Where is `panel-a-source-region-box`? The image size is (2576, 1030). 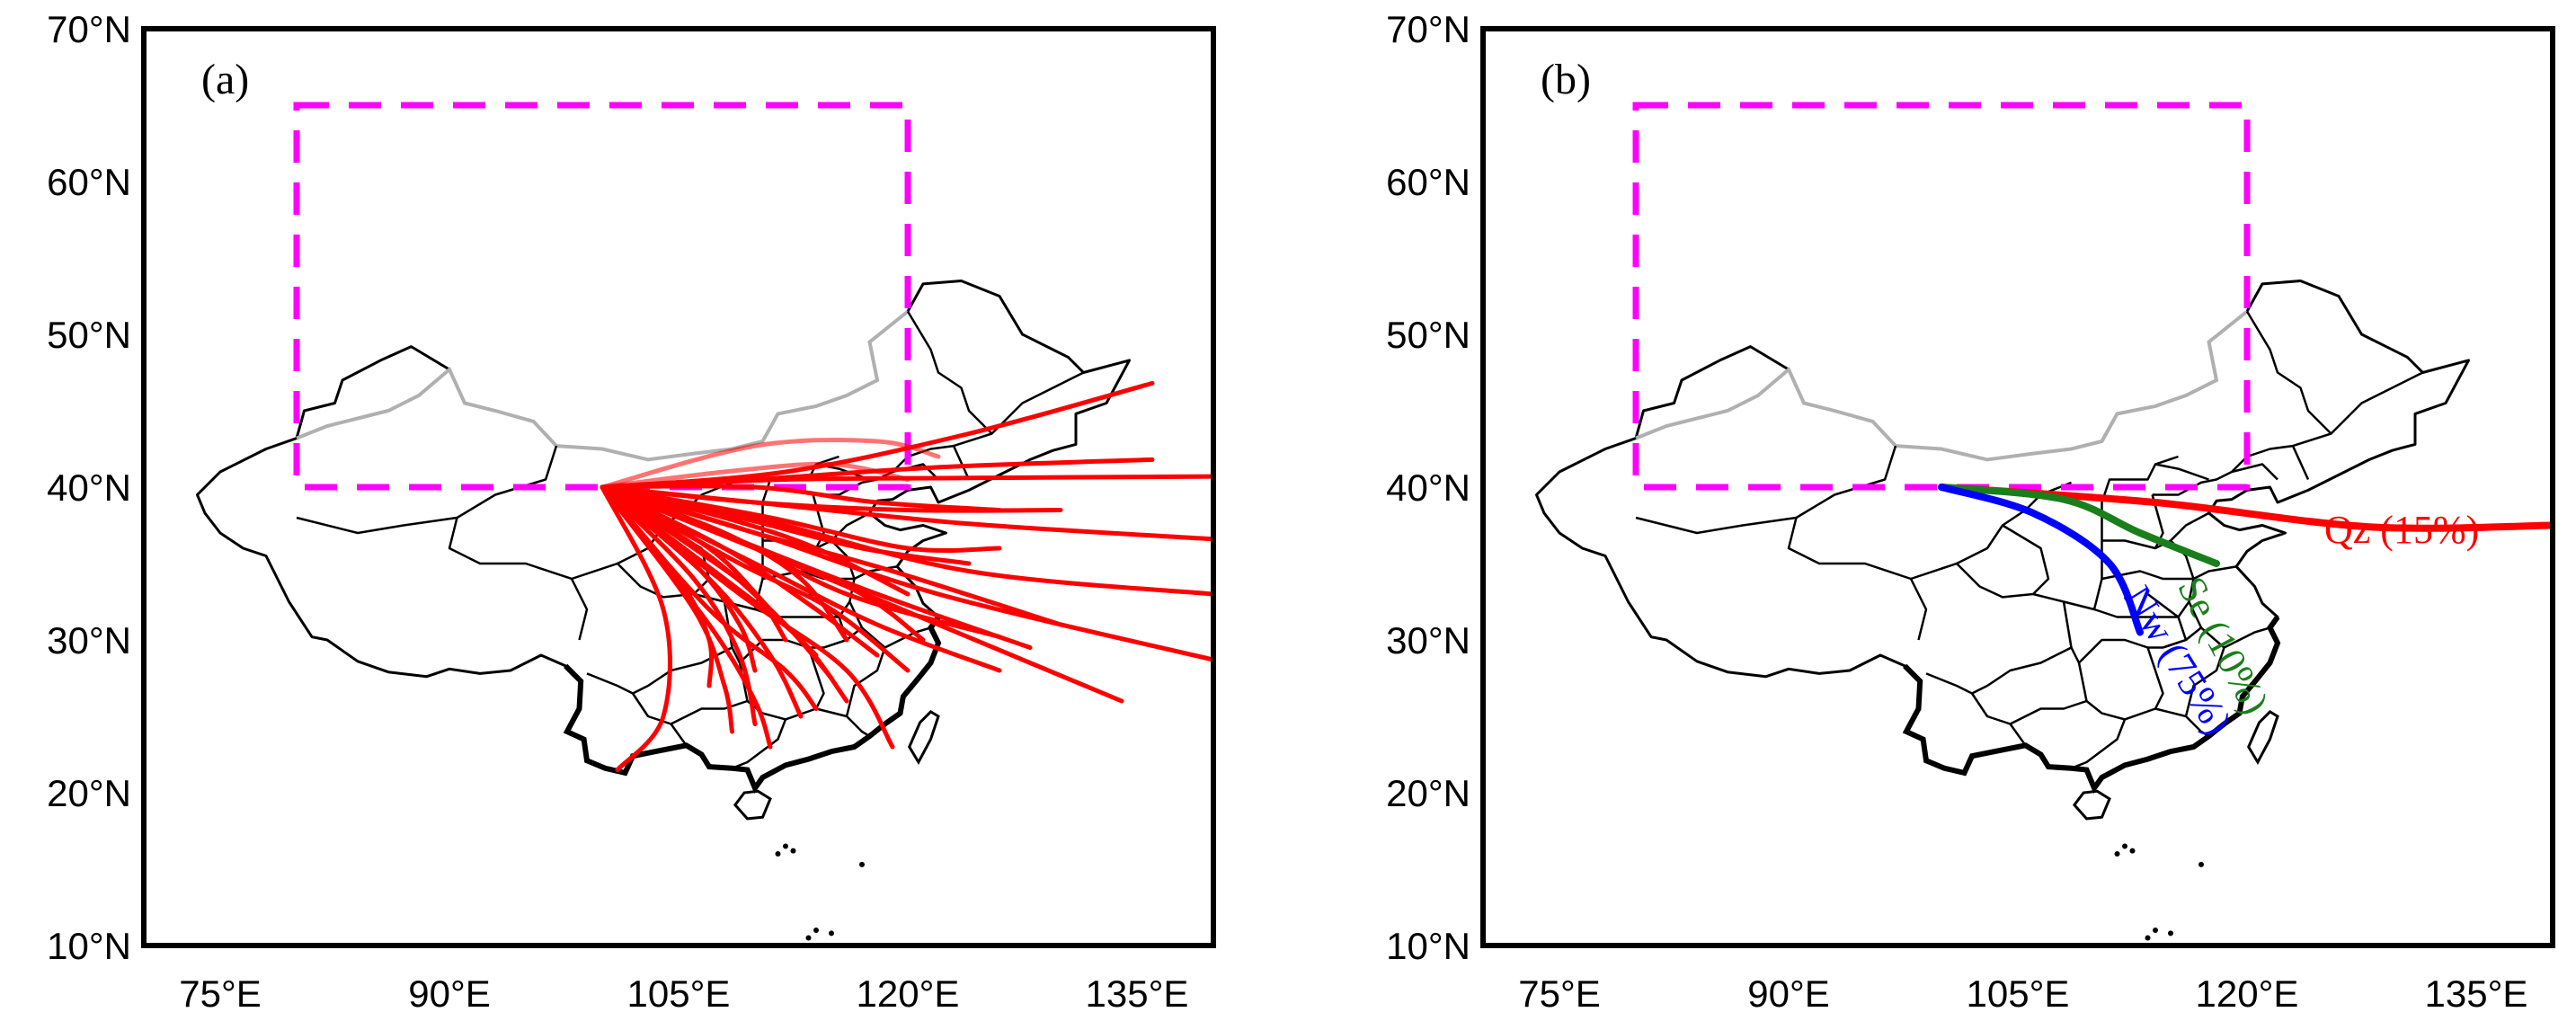 panel-a-source-region-box is located at coordinates (602, 296).